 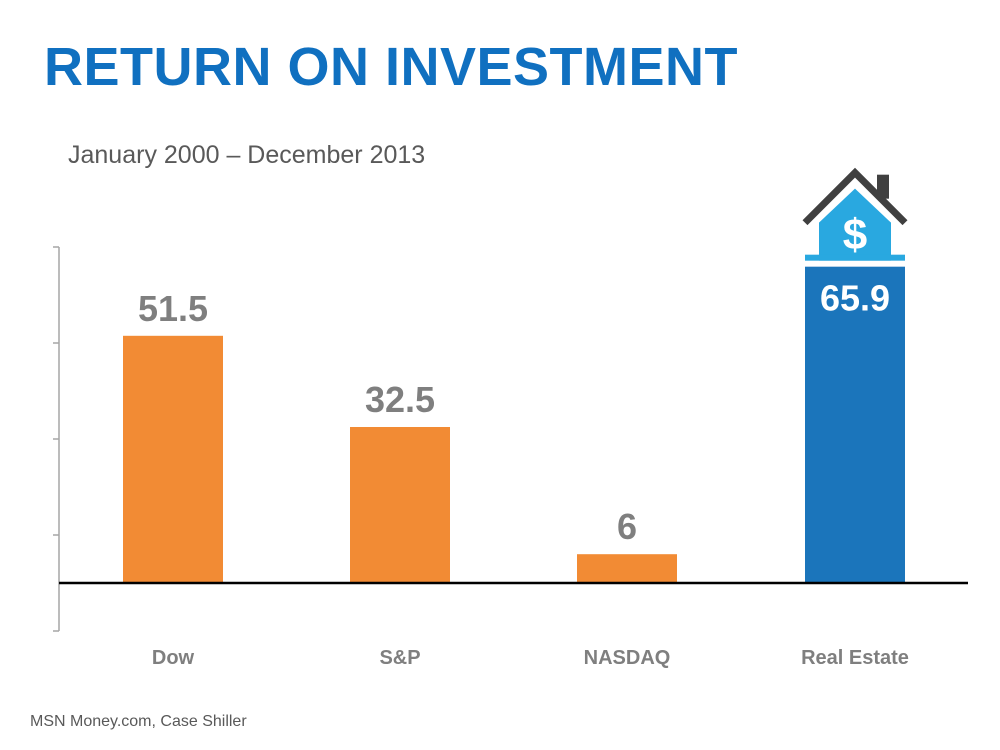 What do you see at coordinates (627, 658) in the screenshot?
I see `category-label: NASDAQ` at bounding box center [627, 658].